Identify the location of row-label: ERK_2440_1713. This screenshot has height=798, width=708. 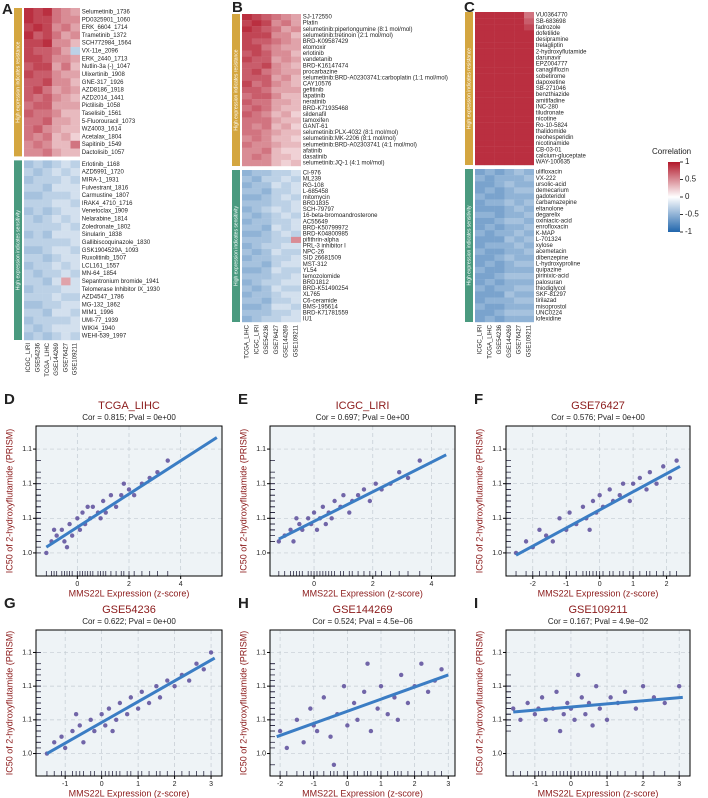
(105, 59).